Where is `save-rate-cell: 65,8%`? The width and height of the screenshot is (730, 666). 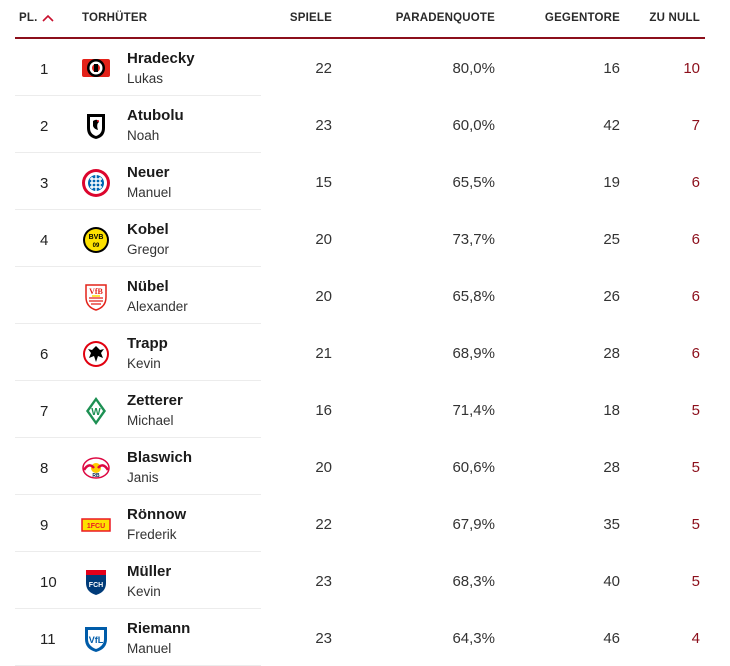 save-rate-cell: 65,8% is located at coordinates (473, 296).